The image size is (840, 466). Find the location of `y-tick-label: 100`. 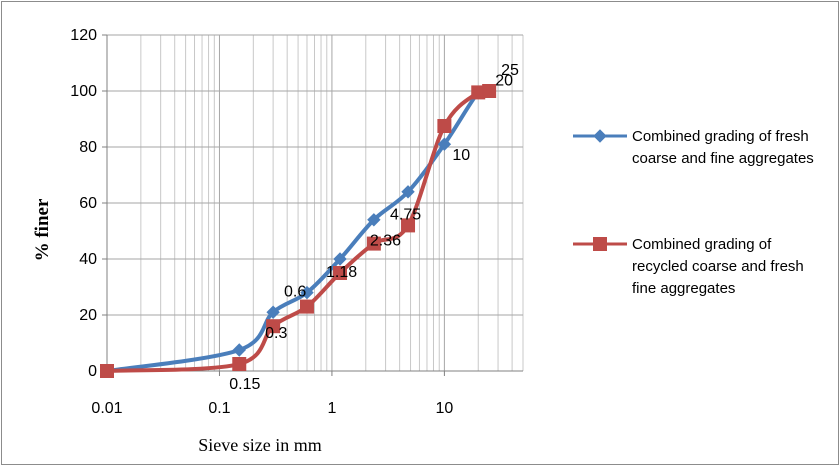

y-tick-label: 100 is located at coordinates (83, 91).